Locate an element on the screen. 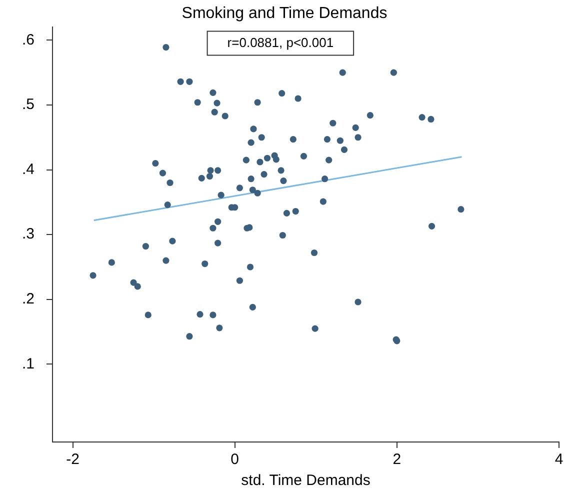  x-tick-label: 4 is located at coordinates (559, 459).